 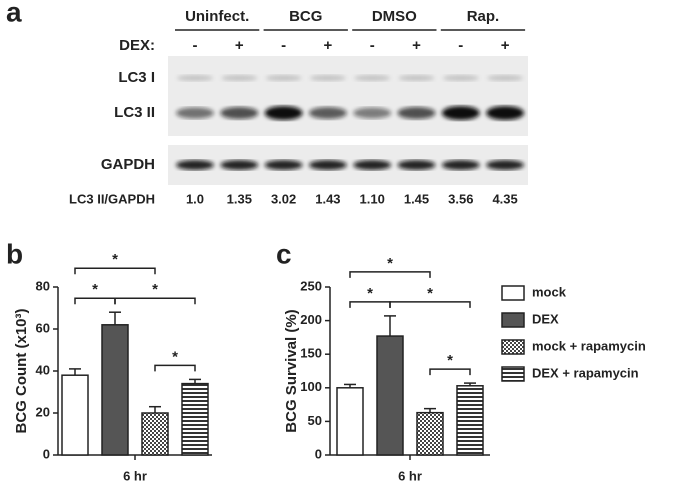 I want to click on ratio-value: 1.0, so click(x=195, y=198).